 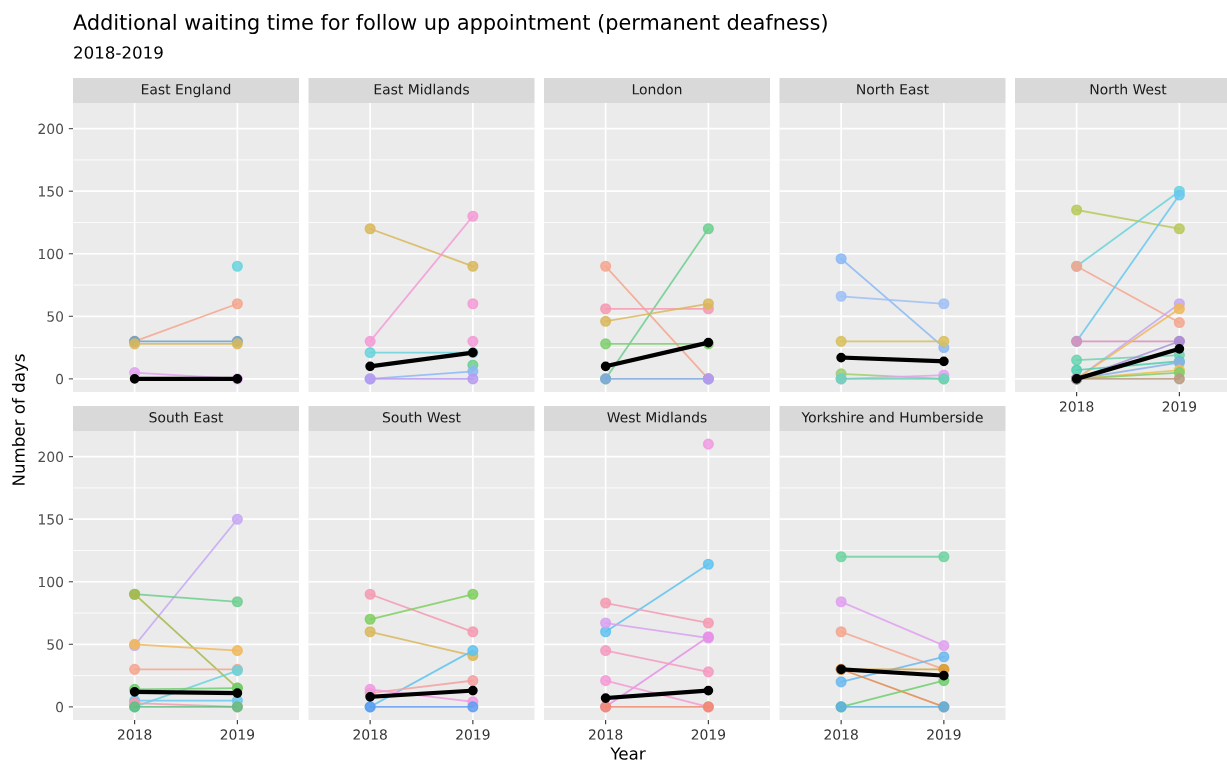 What do you see at coordinates (657, 89) in the screenshot?
I see `chart-title: London` at bounding box center [657, 89].